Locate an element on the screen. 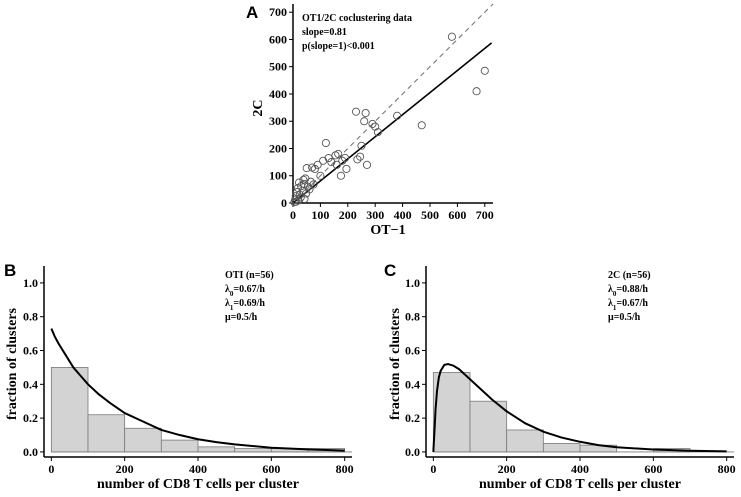 This screenshot has width=741, height=497. panel-b-x-tick-label: 200 is located at coordinates (125, 469).